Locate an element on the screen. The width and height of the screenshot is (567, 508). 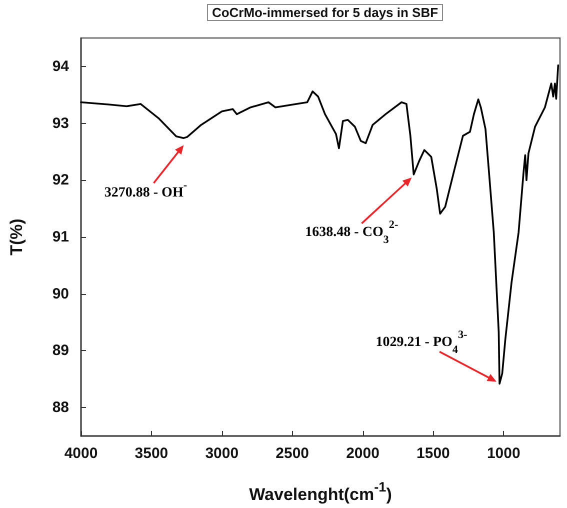
y-axis-title: T(%) is located at coordinates (16, 237).